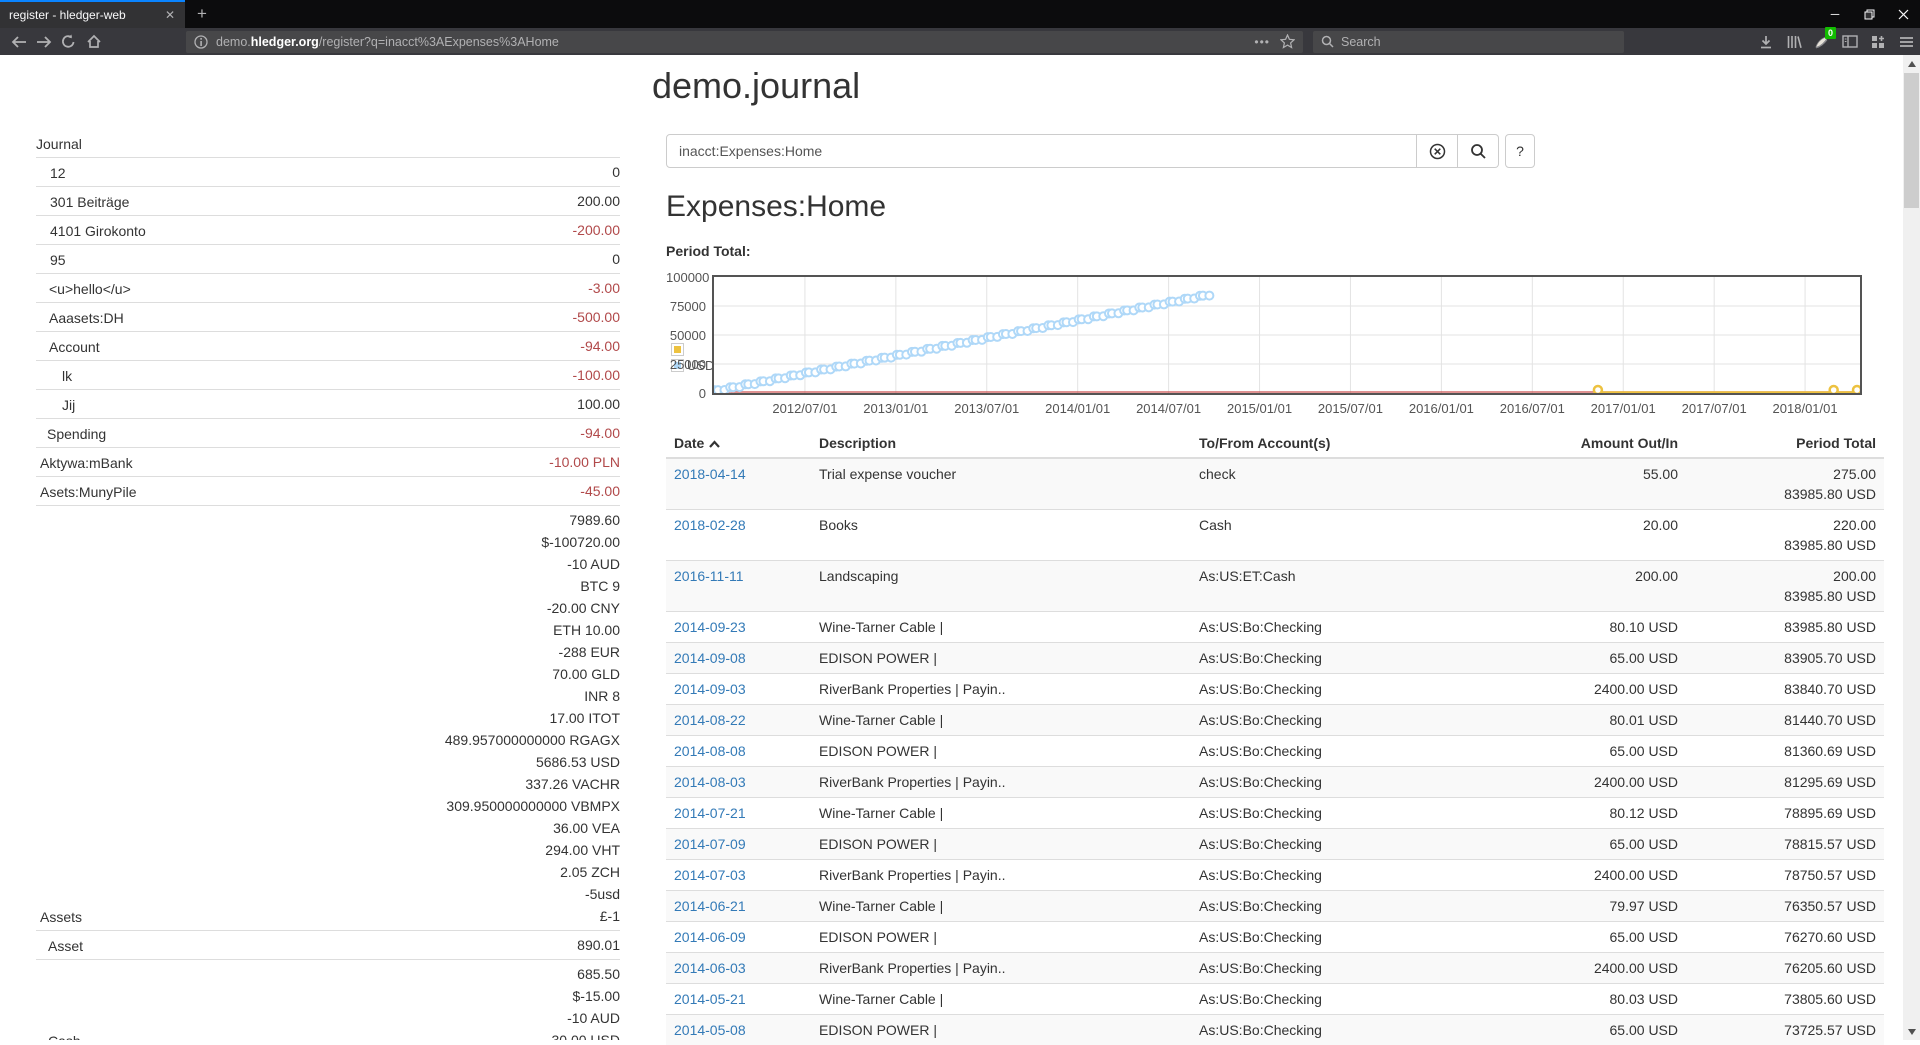 This screenshot has width=1920, height=1045. I want to click on transaction-date-link: 2014-06-21, so click(710, 906).